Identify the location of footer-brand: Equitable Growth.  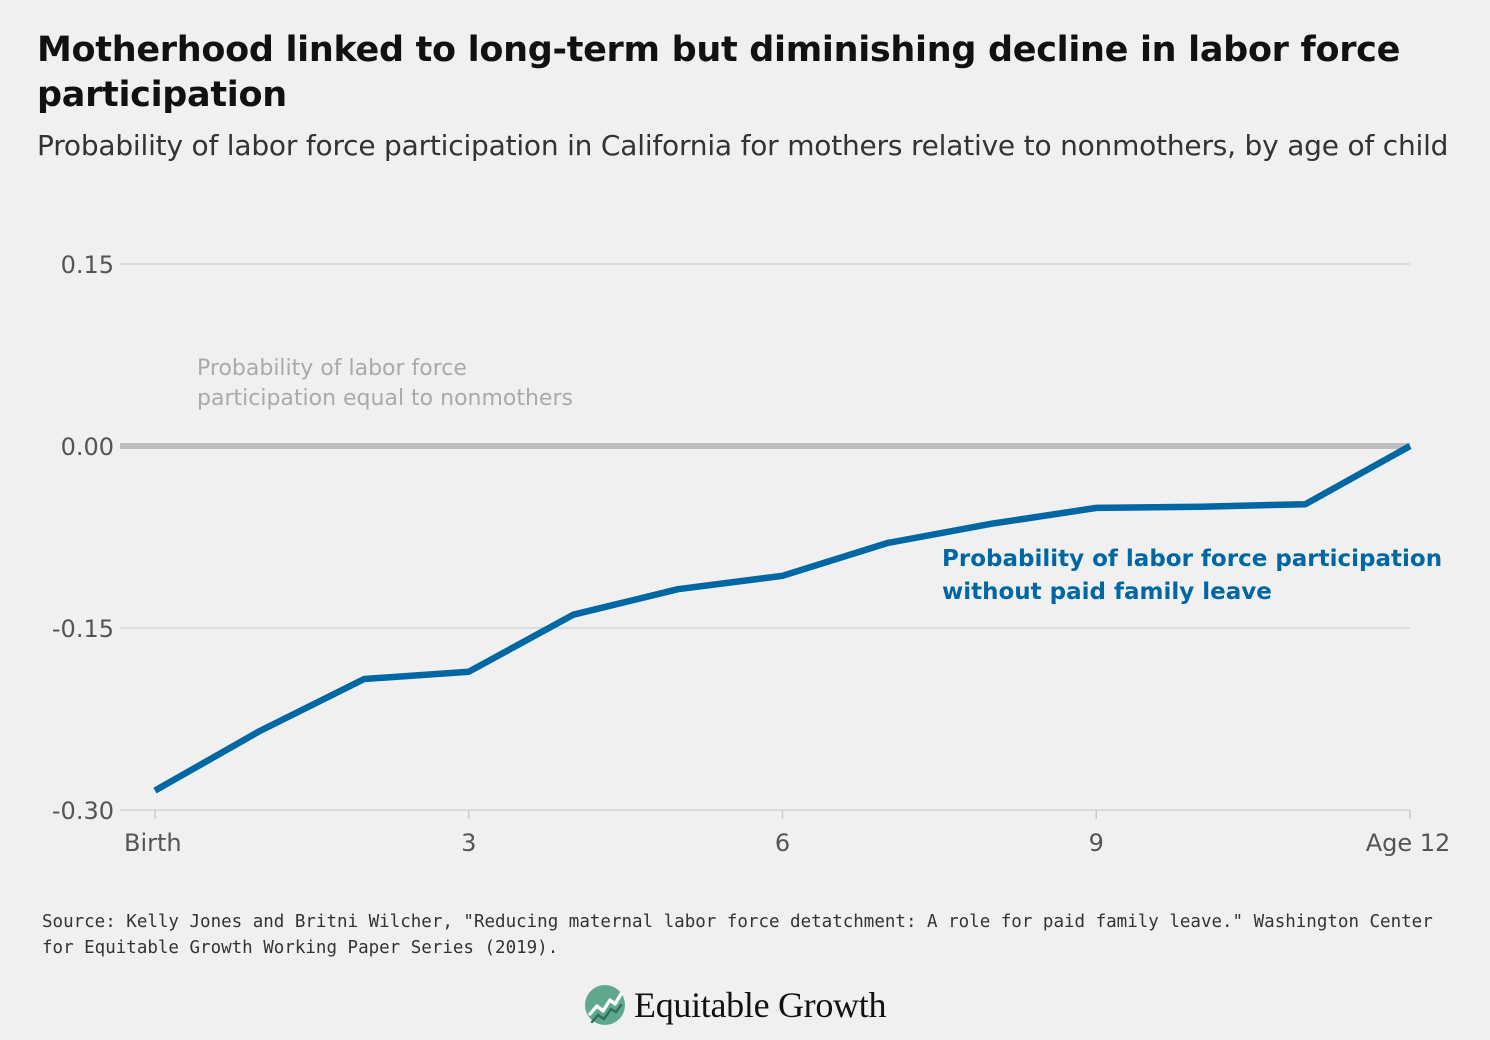
(735, 1005).